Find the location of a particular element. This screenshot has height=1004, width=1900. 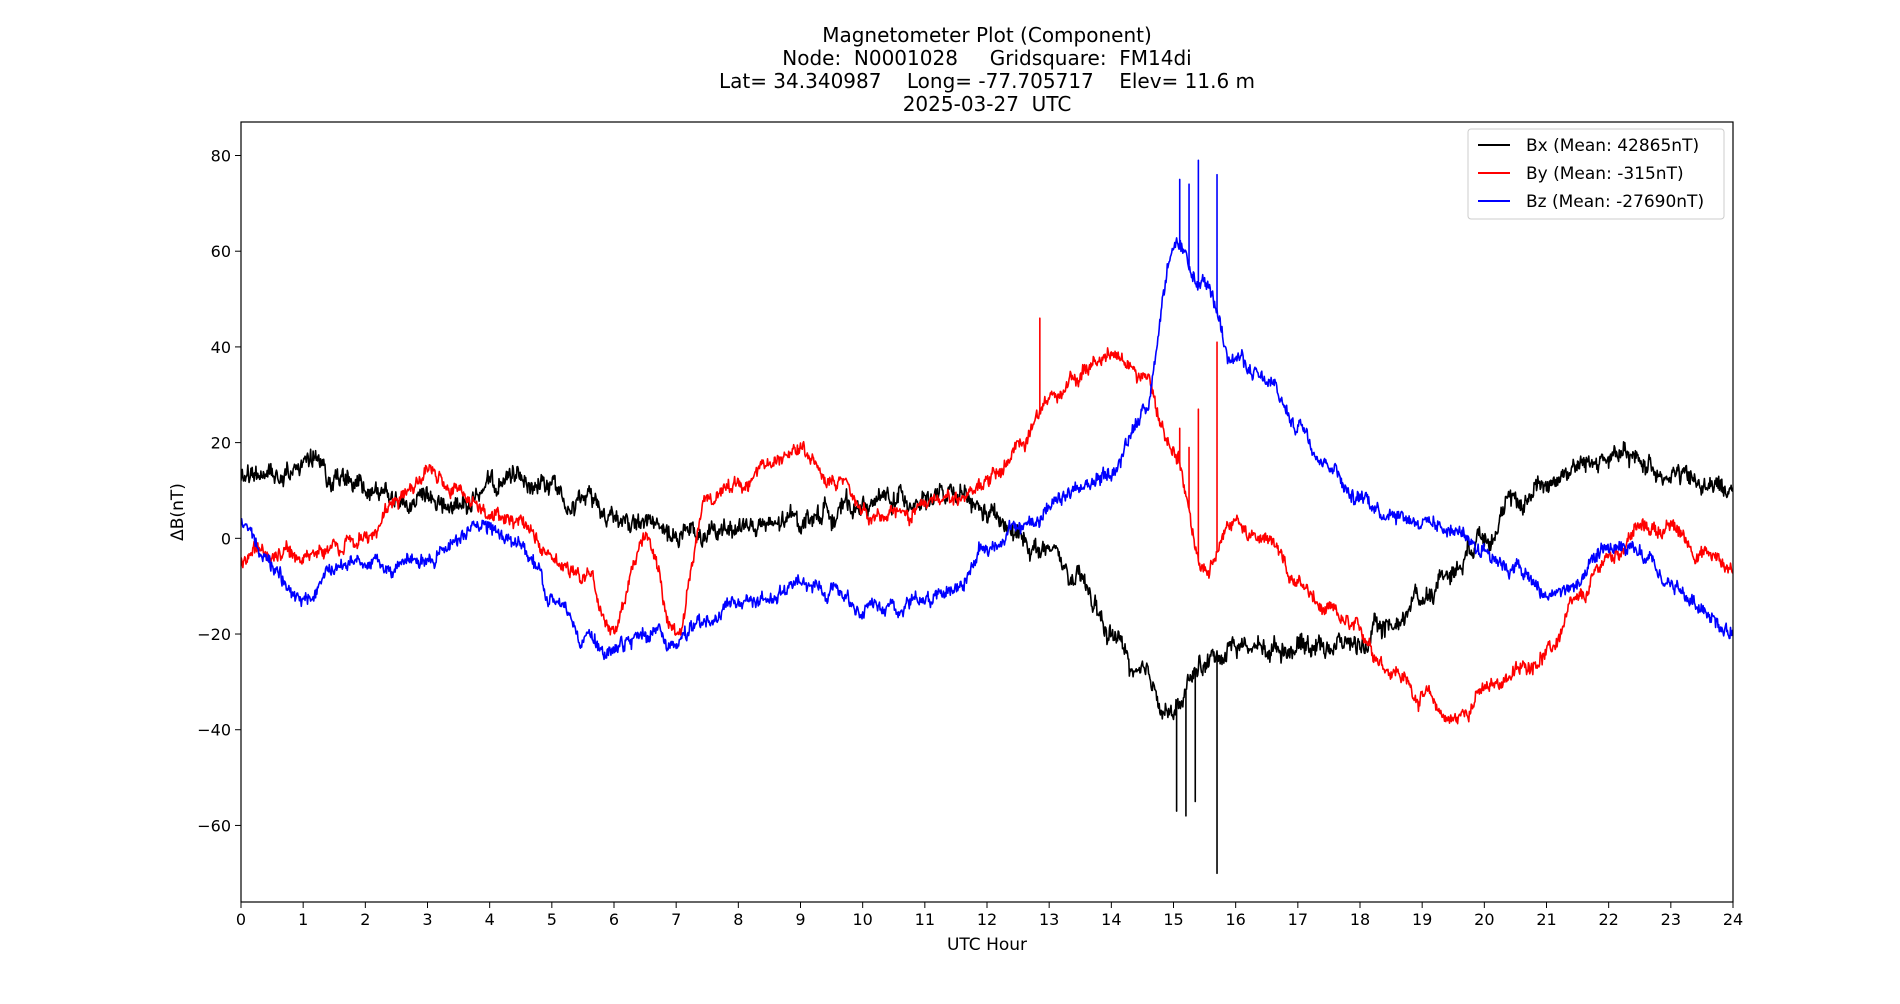

x-tick-label: 8 is located at coordinates (738, 919).